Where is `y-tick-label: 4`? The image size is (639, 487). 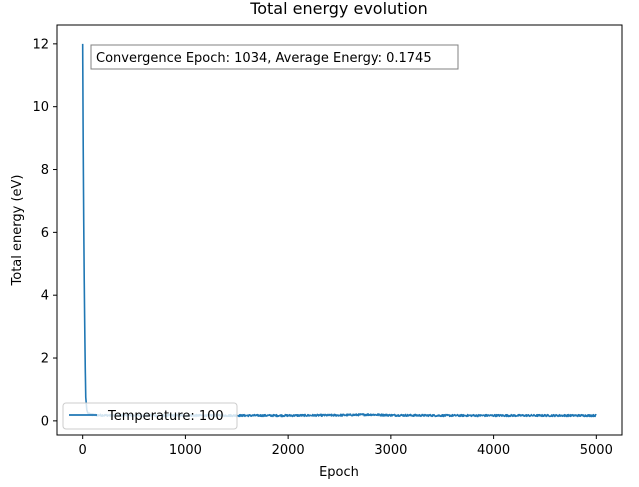 y-tick-label: 4 is located at coordinates (45, 296).